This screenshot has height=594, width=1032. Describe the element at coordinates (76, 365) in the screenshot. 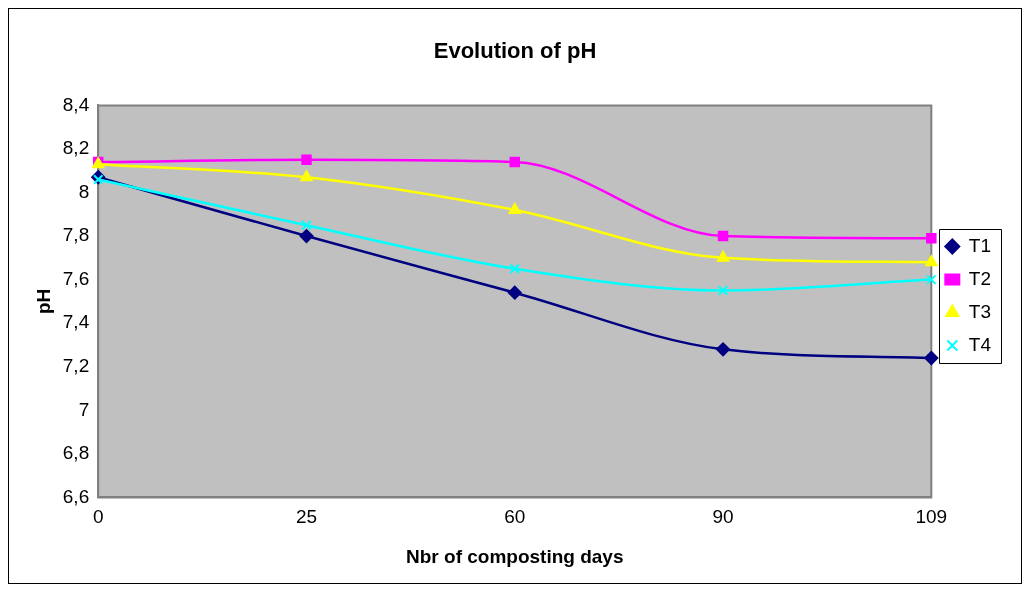

I see `y-tick-label: 7,2` at that location.